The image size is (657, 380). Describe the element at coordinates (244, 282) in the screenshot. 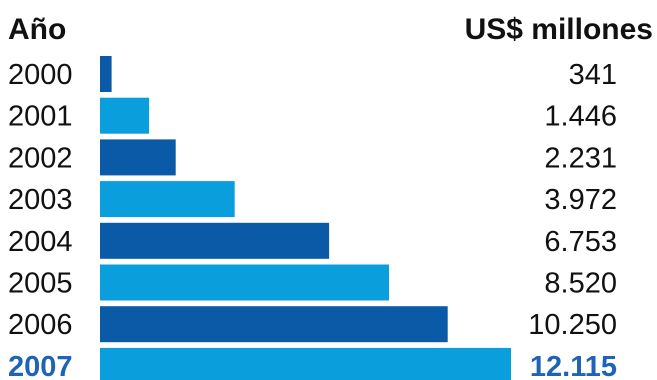

I see `bar-2005` at that location.